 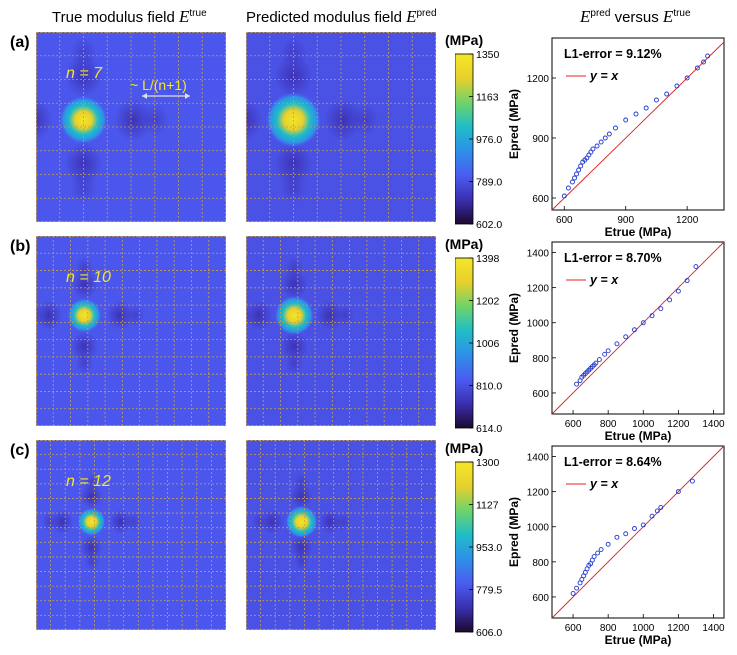 What do you see at coordinates (564, 220) in the screenshot?
I see `x-tick-label: 600` at bounding box center [564, 220].